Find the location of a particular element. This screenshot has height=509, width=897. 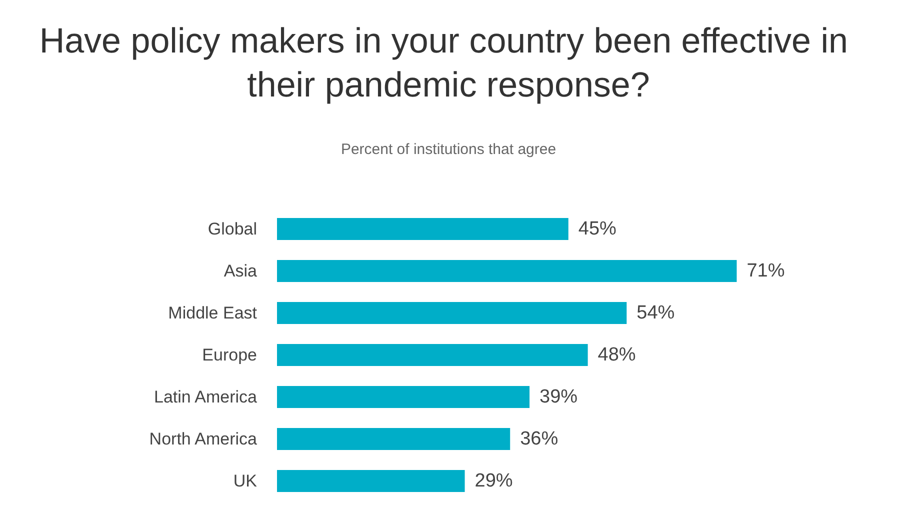

data-label: 29% is located at coordinates (493, 481).